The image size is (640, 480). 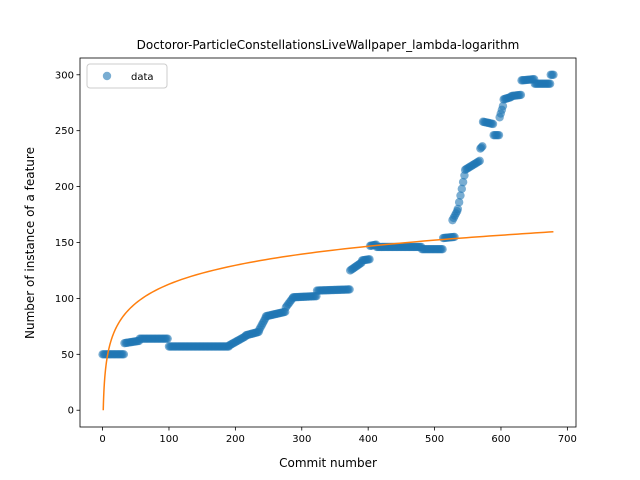 What do you see at coordinates (64, 187) in the screenshot?
I see `y-tick-label: 200` at bounding box center [64, 187].